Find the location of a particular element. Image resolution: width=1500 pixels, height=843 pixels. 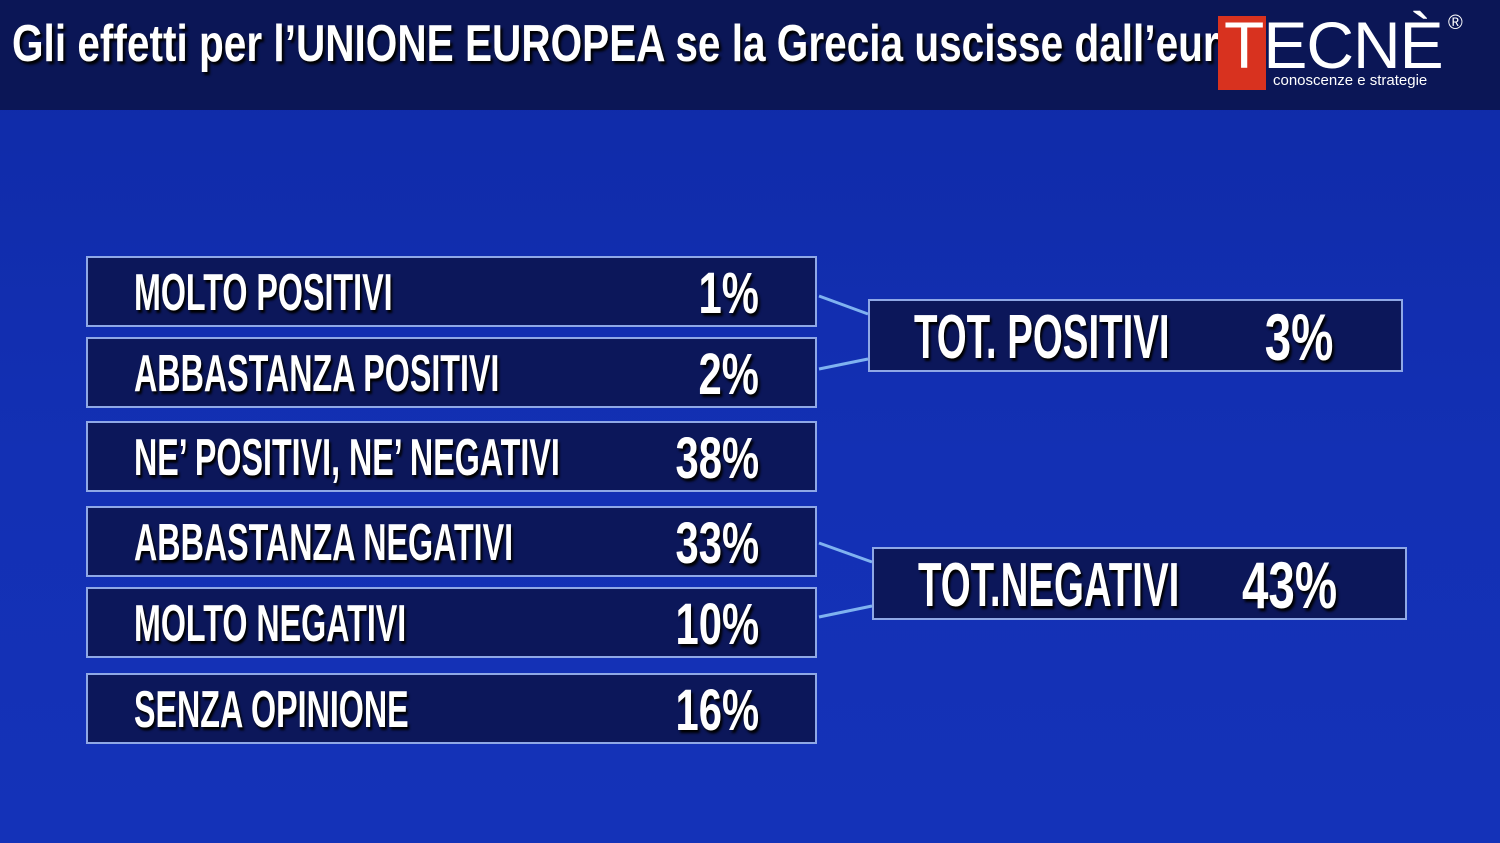

row-value: 2% is located at coordinates (728, 374).